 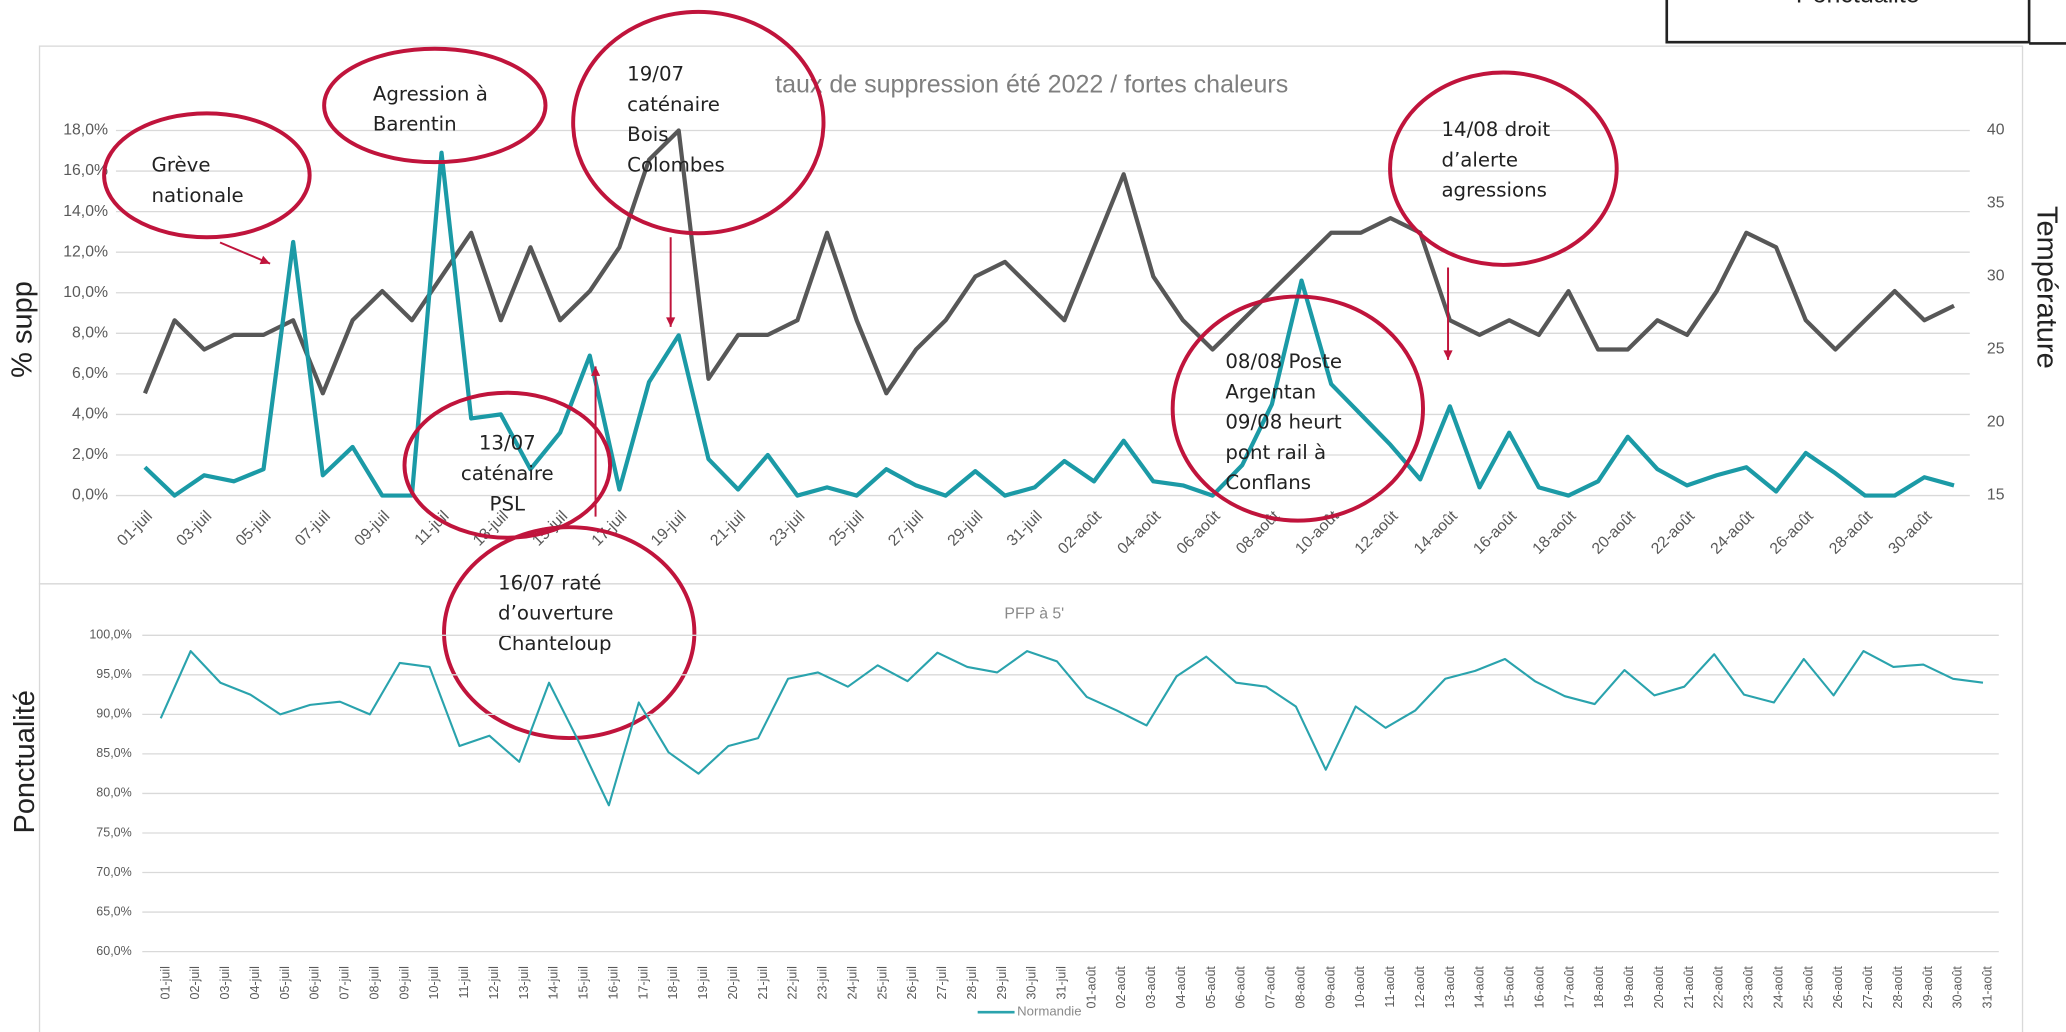 I want to click on x-tick-label: 04-août, so click(x=1181, y=987).